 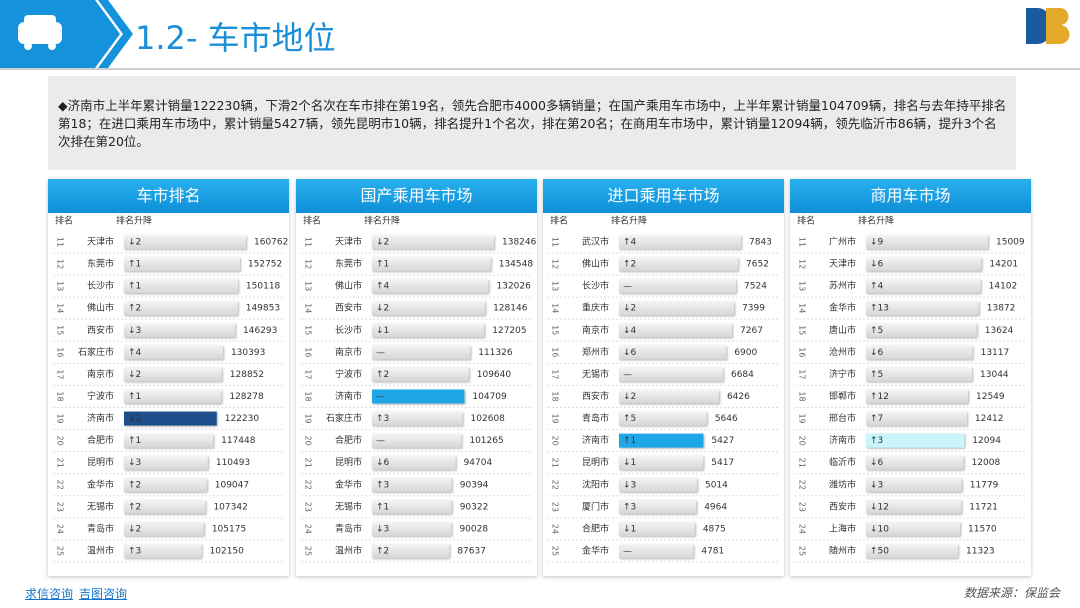 What do you see at coordinates (49, 594) in the screenshot?
I see `link: 求信咨询` at bounding box center [49, 594].